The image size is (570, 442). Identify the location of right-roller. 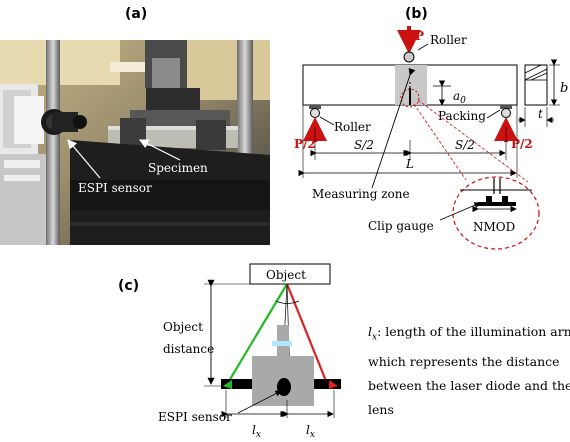
(506, 113).